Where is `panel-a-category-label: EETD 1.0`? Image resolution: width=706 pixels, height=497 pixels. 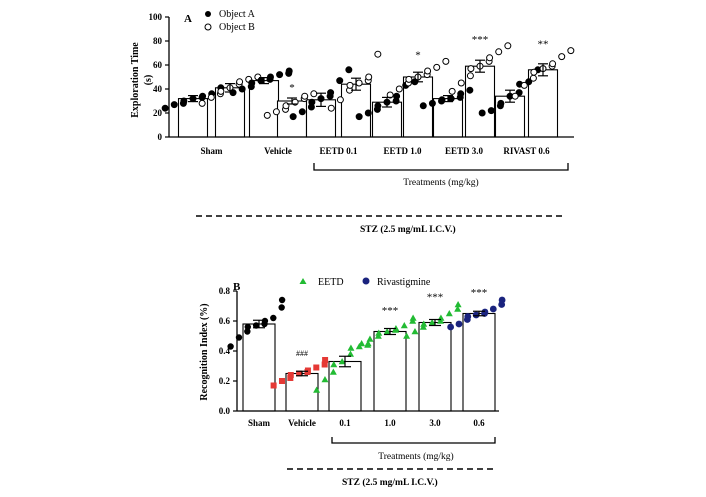 panel-a-category-label: EETD 1.0 is located at coordinates (402, 151).